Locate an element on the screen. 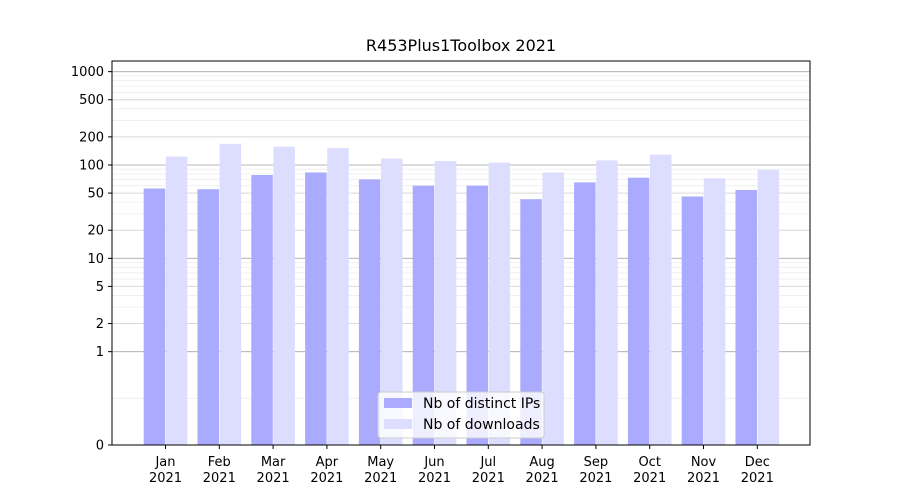  x-tick-label: Sep 2021 is located at coordinates (595, 470).